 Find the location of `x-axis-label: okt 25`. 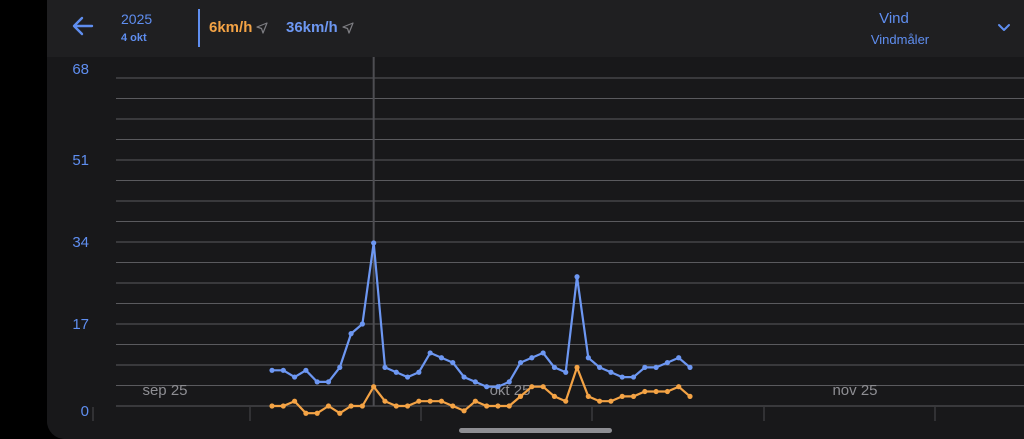

x-axis-label: okt 25 is located at coordinates (510, 390).